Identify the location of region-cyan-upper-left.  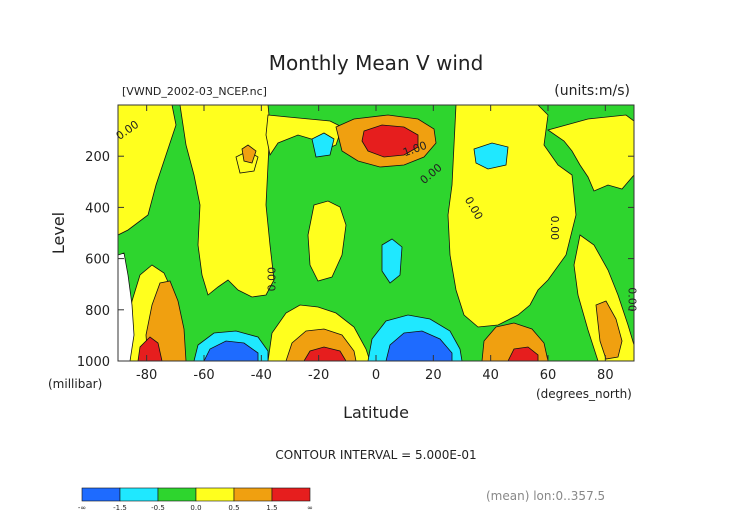
(323, 145).